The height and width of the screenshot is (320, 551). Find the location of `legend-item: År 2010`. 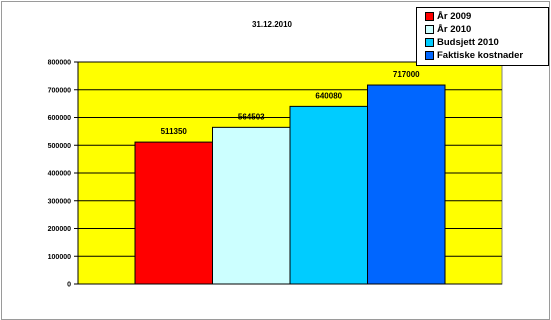

legend-item: År 2010 is located at coordinates (486, 29).